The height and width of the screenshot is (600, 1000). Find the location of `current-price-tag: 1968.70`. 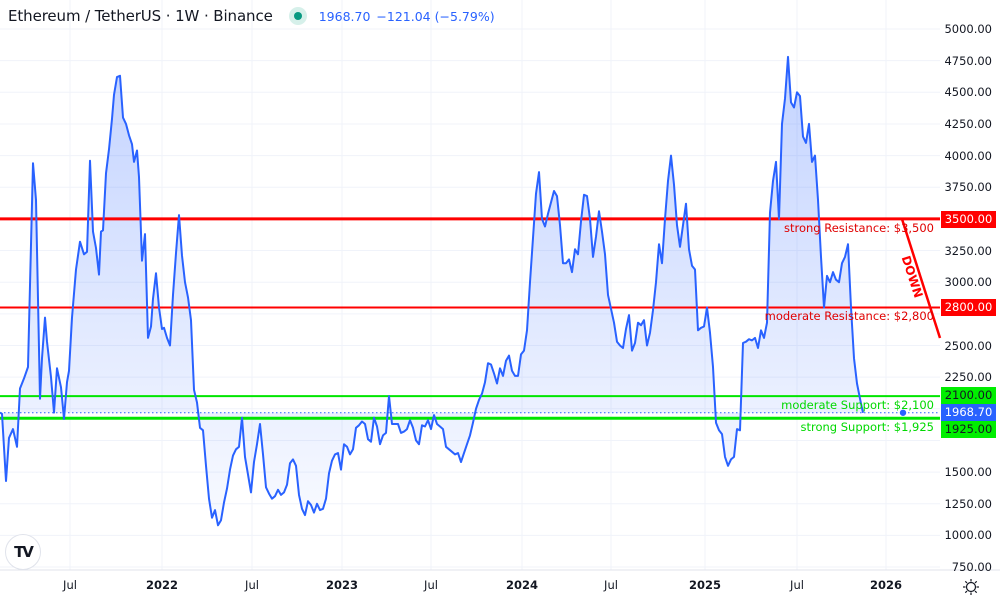

current-price-tag: 1968.70 is located at coordinates (968, 412).